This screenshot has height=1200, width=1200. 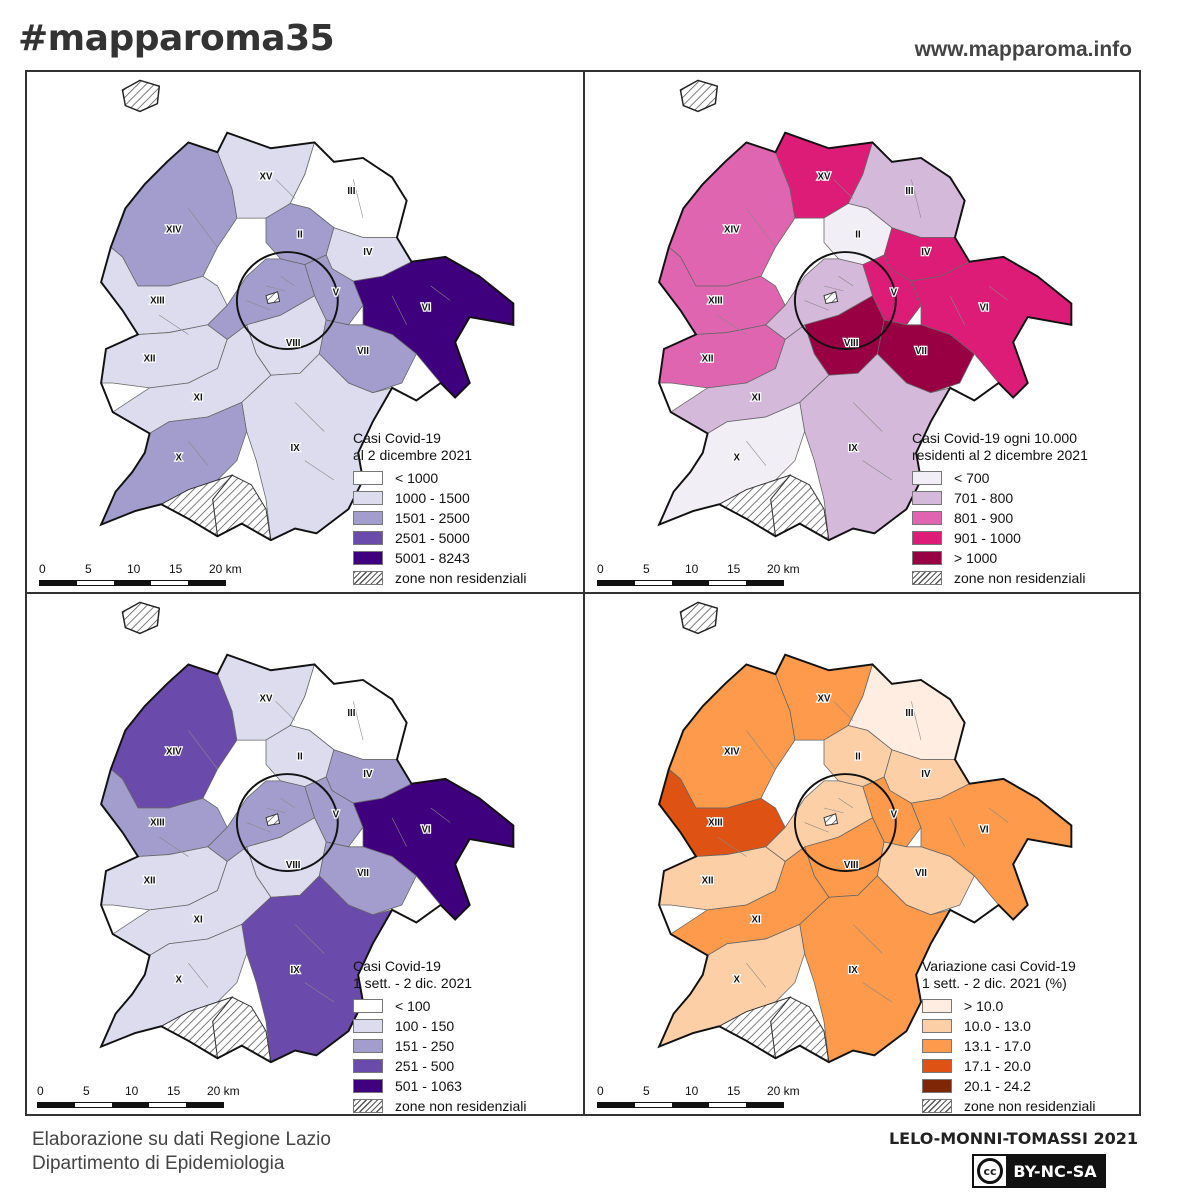 I want to click on municipio-label: XI, so click(x=756, y=397).